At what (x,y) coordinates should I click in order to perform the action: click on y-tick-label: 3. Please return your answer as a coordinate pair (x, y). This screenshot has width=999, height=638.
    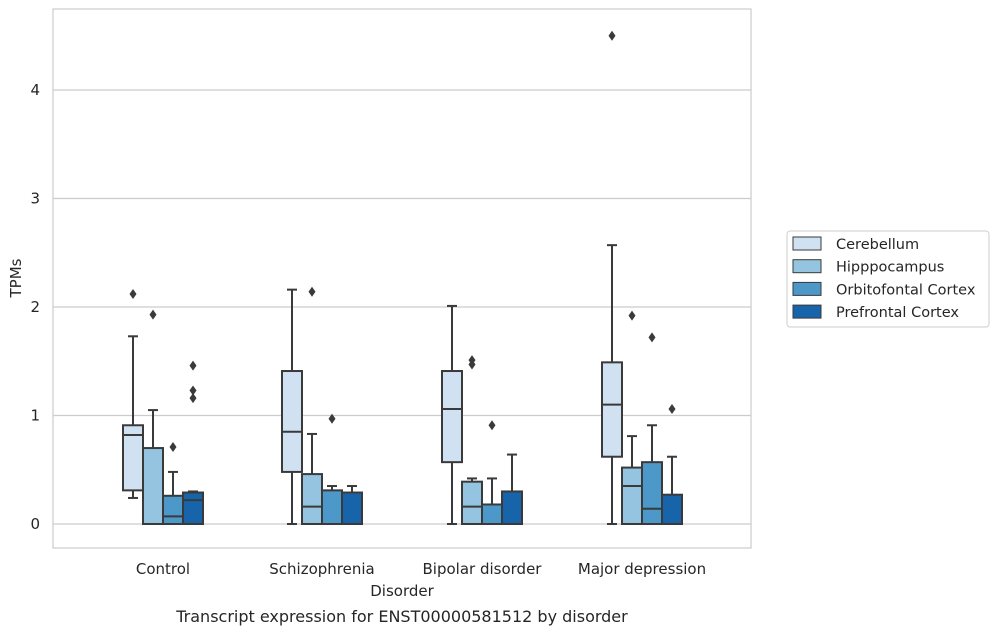
    Looking at the image, I should click on (35, 199).